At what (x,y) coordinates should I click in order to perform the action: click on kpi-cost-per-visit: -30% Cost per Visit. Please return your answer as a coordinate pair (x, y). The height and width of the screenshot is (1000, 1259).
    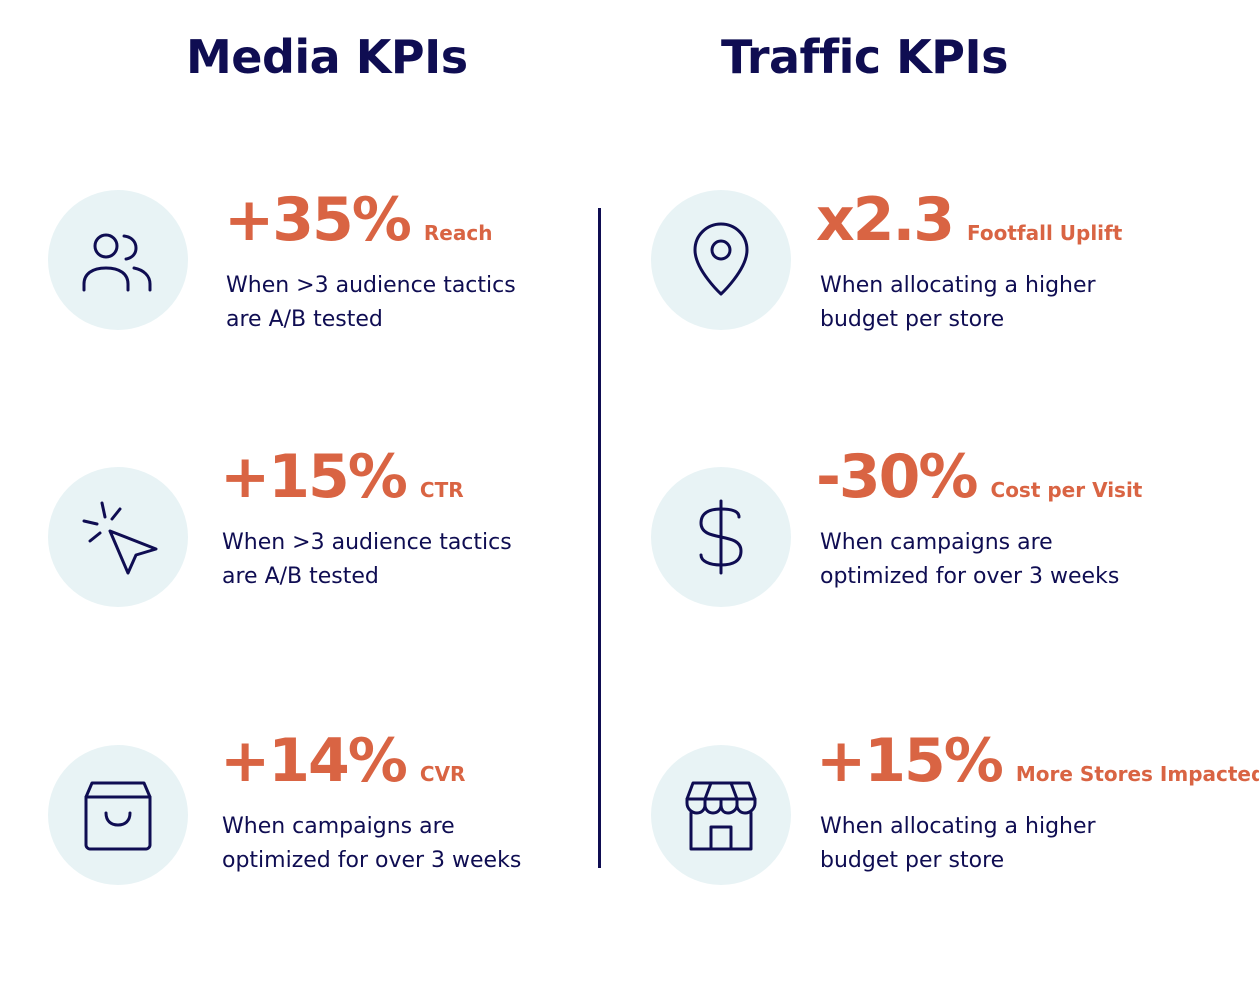
    Looking at the image, I should click on (979, 477).